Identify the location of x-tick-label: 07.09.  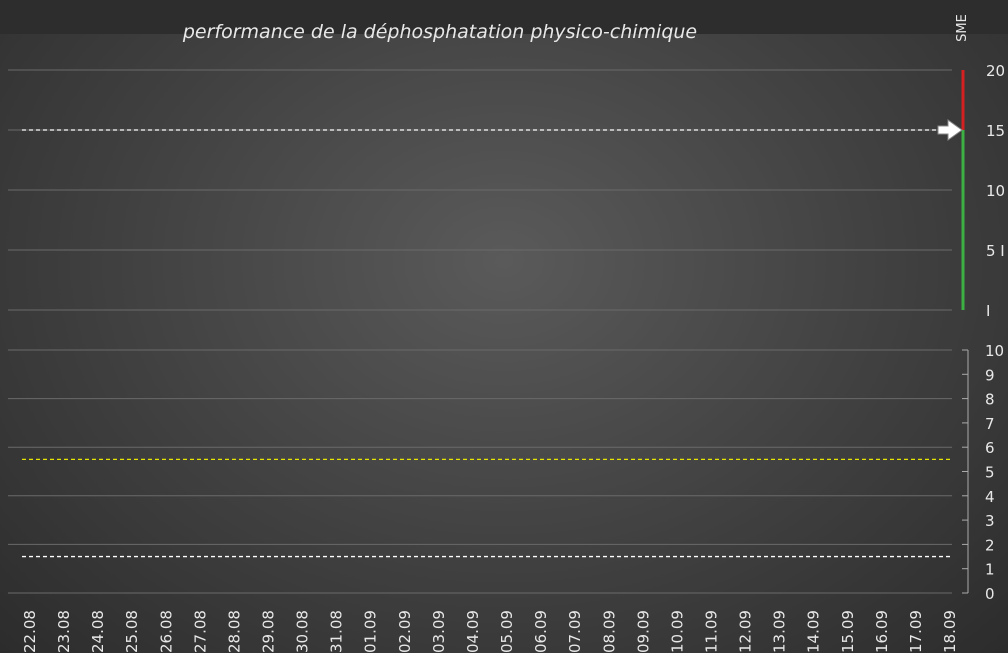
(575, 631).